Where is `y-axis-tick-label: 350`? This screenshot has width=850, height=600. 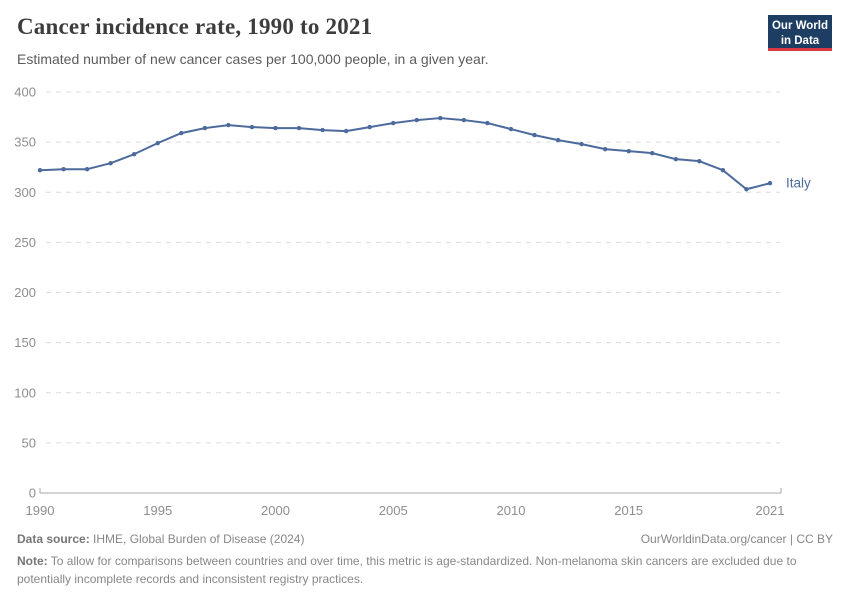
y-axis-tick-label: 350 is located at coordinates (25, 142).